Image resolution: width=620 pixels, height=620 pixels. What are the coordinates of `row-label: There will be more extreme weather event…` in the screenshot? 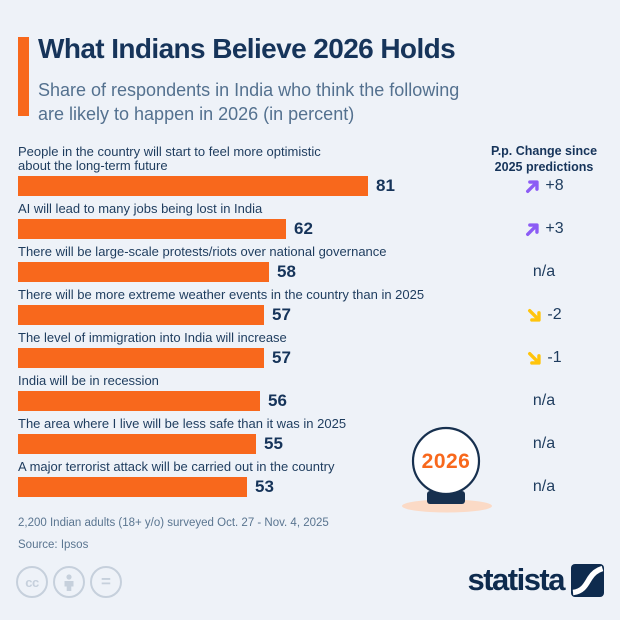 It's located at (221, 294).